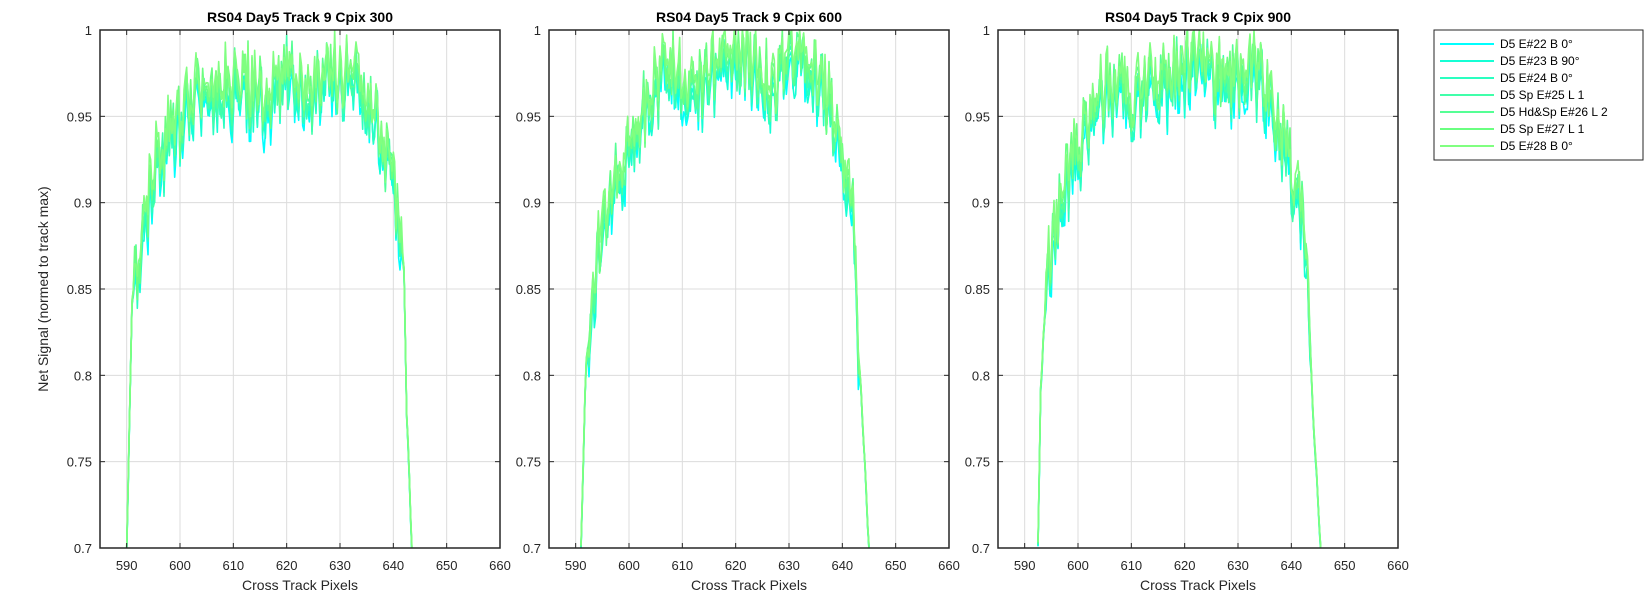 Image resolution: width=1650 pixels, height=600 pixels. Describe the element at coordinates (43, 288) in the screenshot. I see `y-axis-label: Net Signal (normed to track max)` at that location.